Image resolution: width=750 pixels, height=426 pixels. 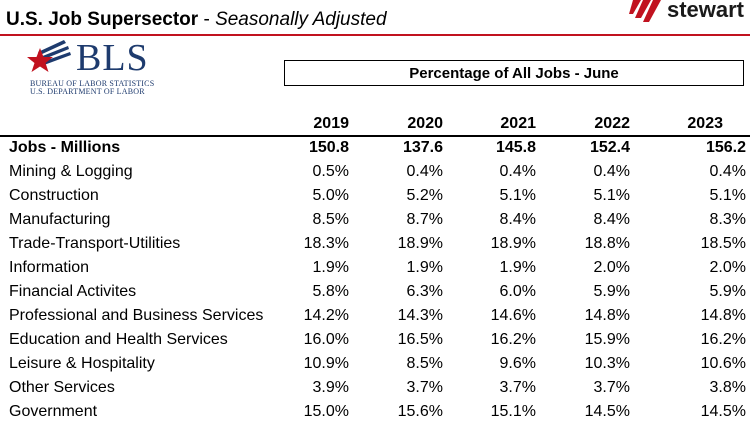 What do you see at coordinates (607, 363) in the screenshot?
I see `row-value: 10.3%` at bounding box center [607, 363].